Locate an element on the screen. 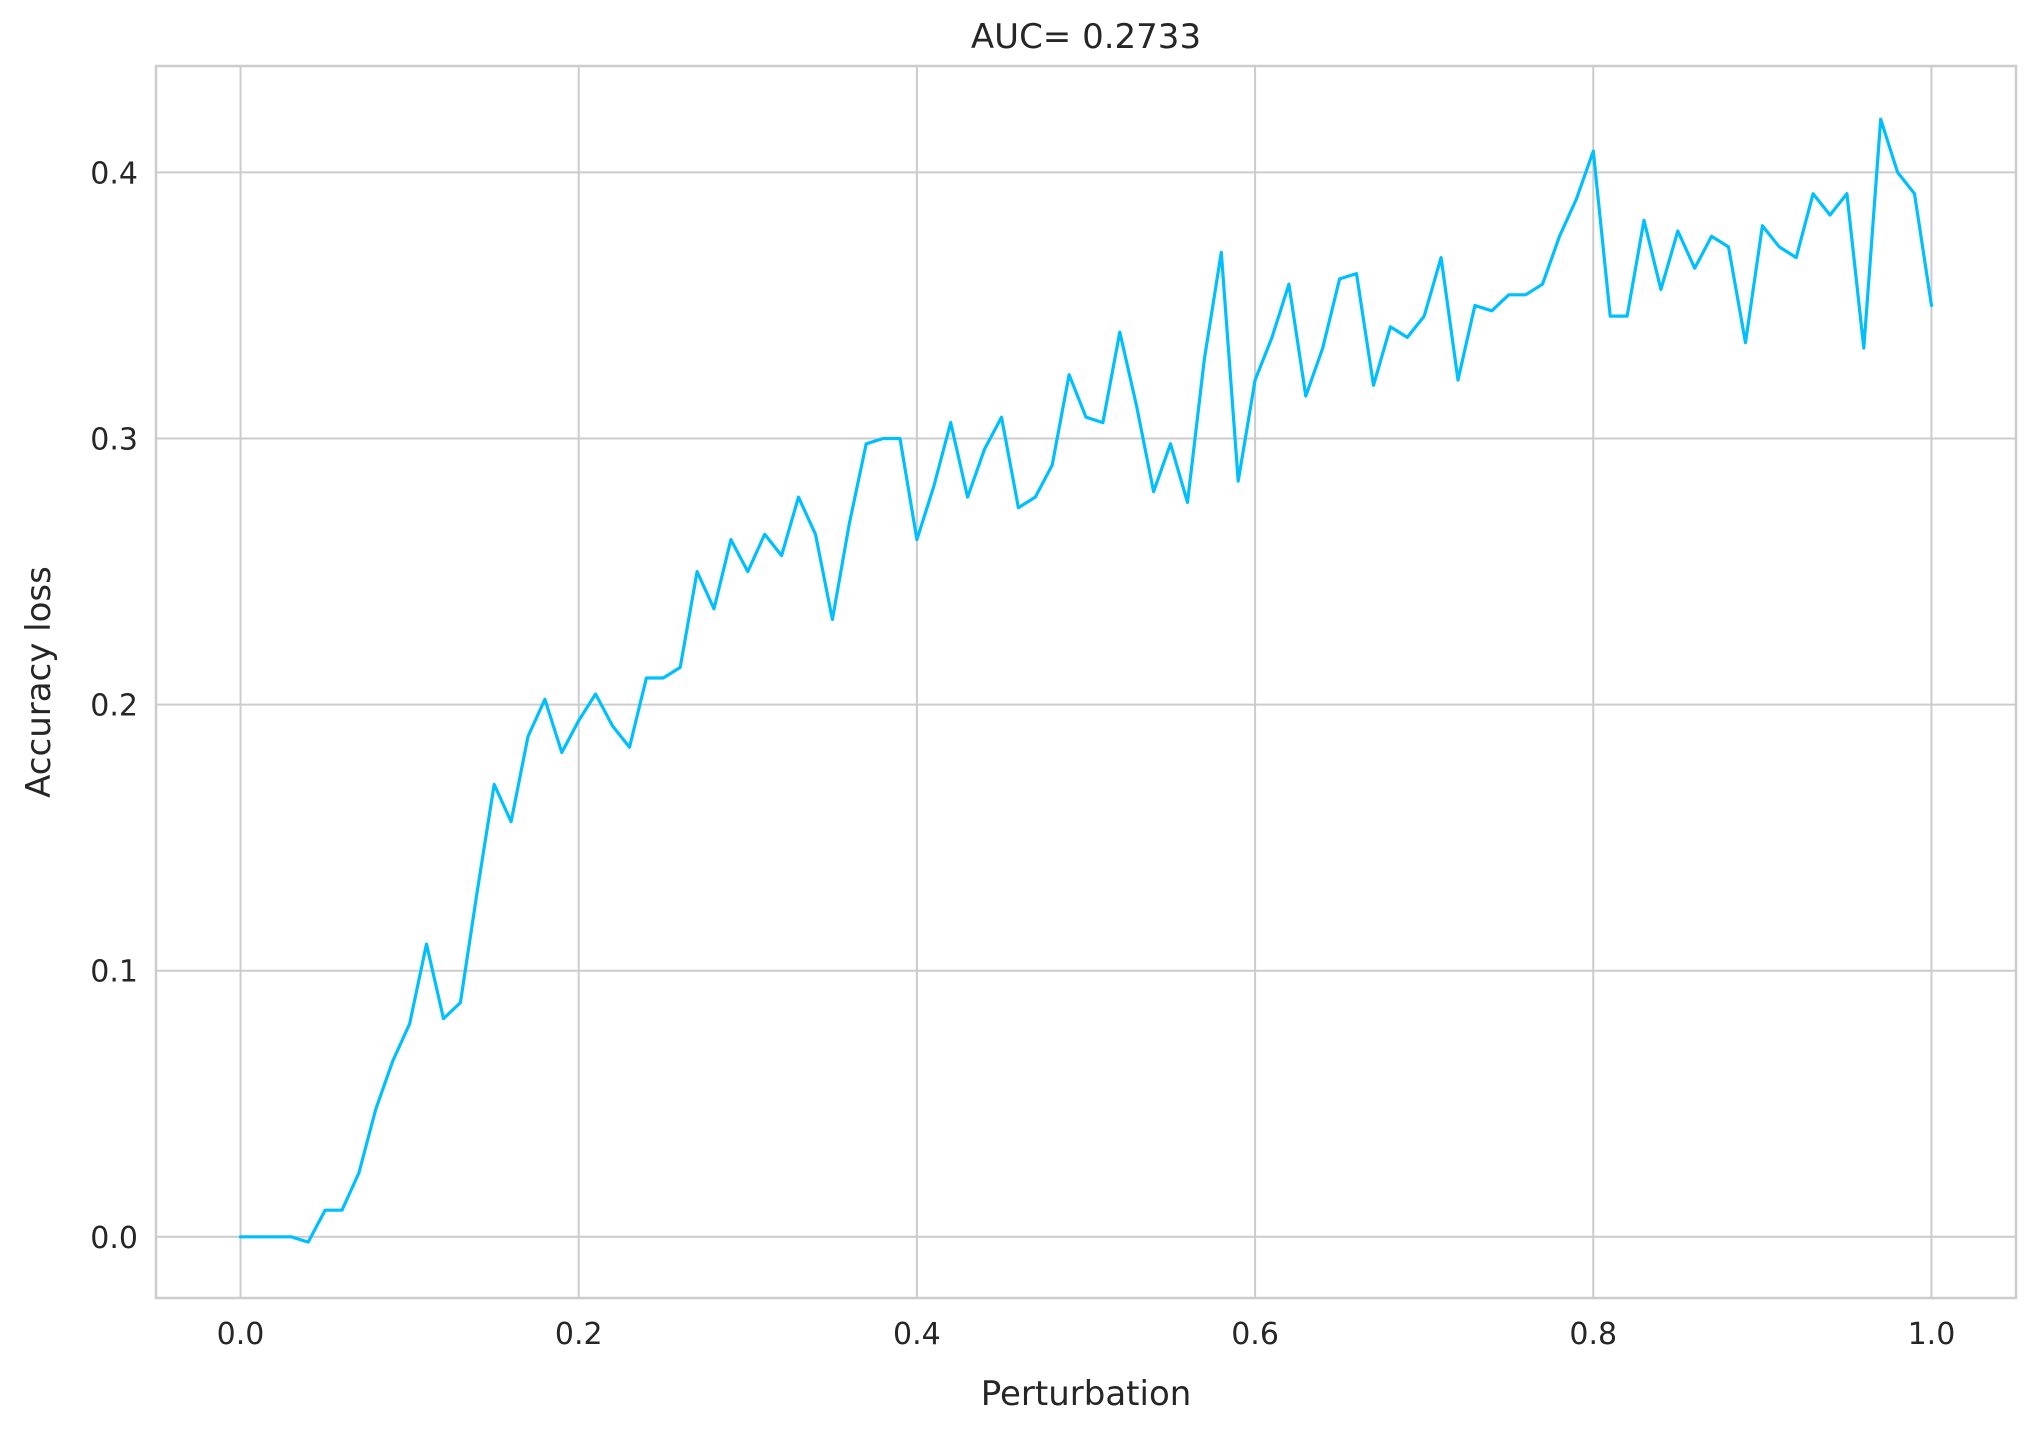 The image size is (2035, 1433). x-tick-label: 0.8 is located at coordinates (1593, 1334).